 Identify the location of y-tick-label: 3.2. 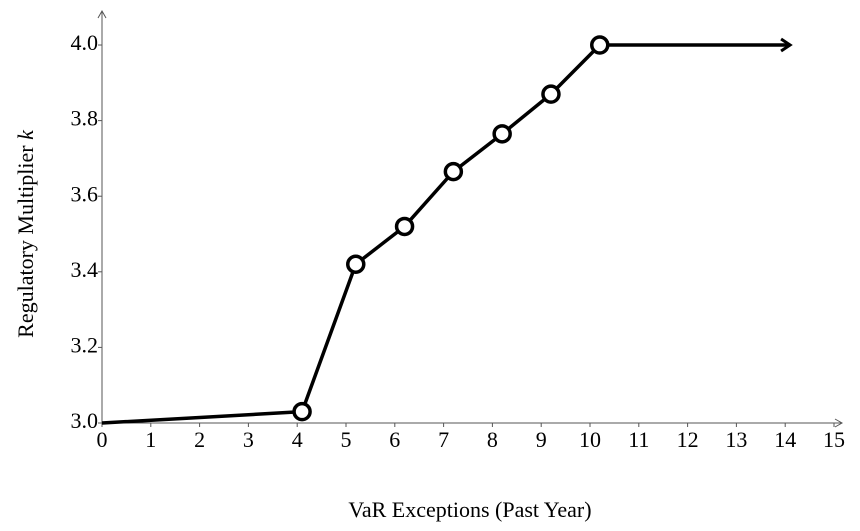
(85, 344).